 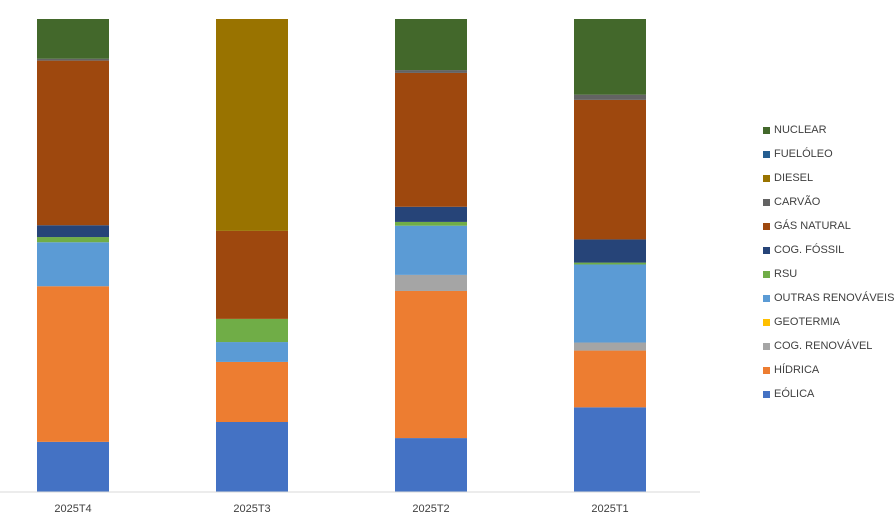 I want to click on x-tick-label: 2025T2, so click(x=430, y=509).